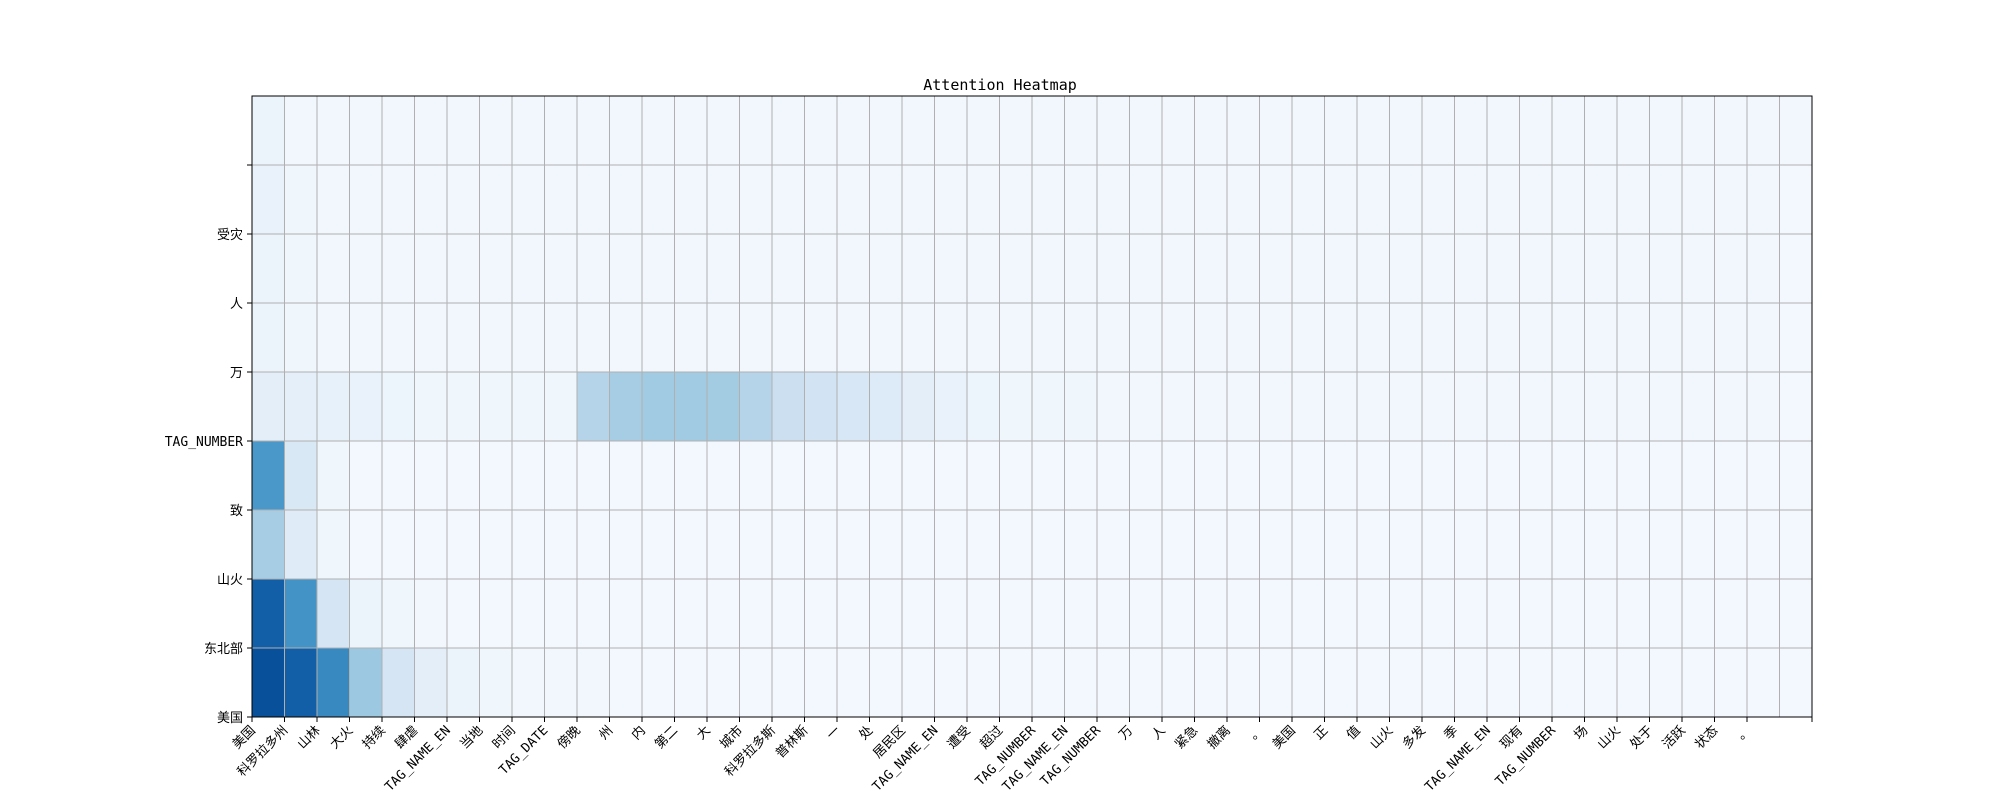 This screenshot has height=804, width=2000. I want to click on x-tick-label: 州, so click(607, 733).